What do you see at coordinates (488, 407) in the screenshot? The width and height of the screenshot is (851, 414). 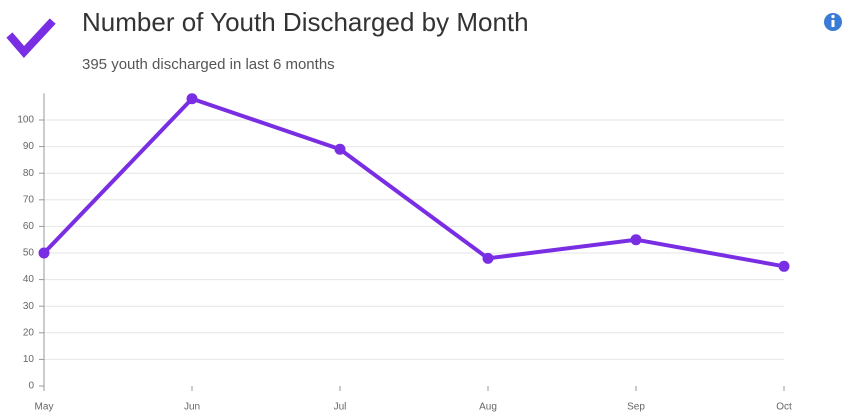 I see `x-tick-label: Aug` at bounding box center [488, 407].